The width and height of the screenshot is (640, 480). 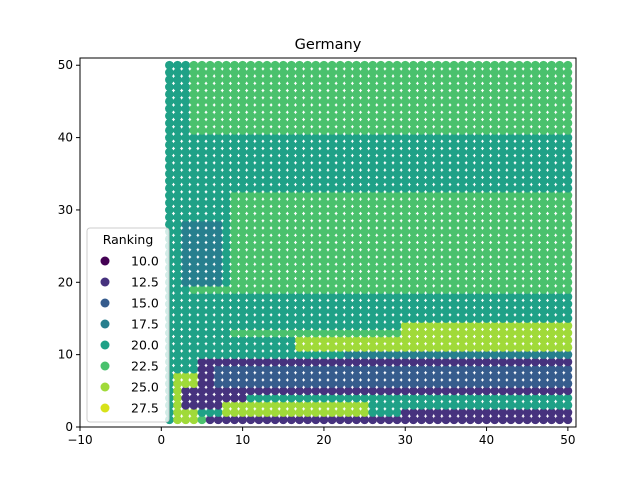 I want to click on legend-label: 12.5, so click(x=145, y=282).